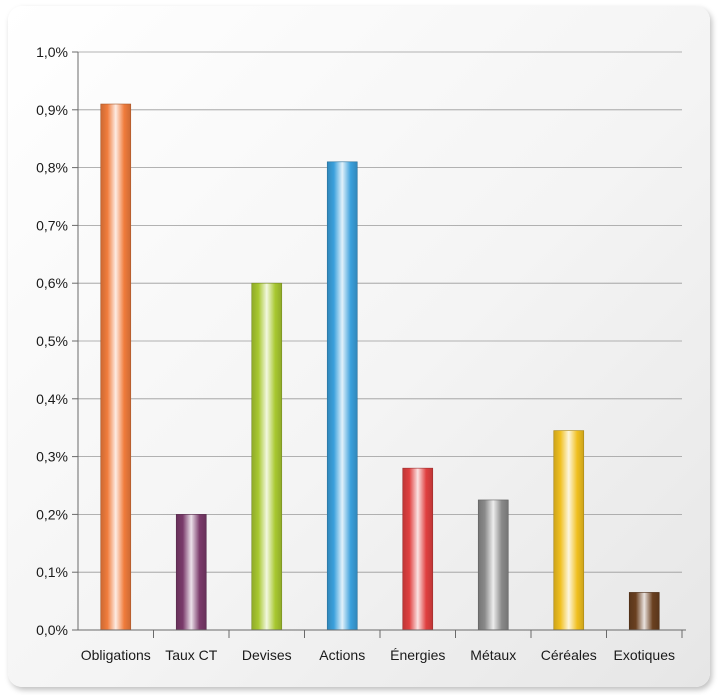  I want to click on y-tick-label: 0,0%, so click(52, 630).